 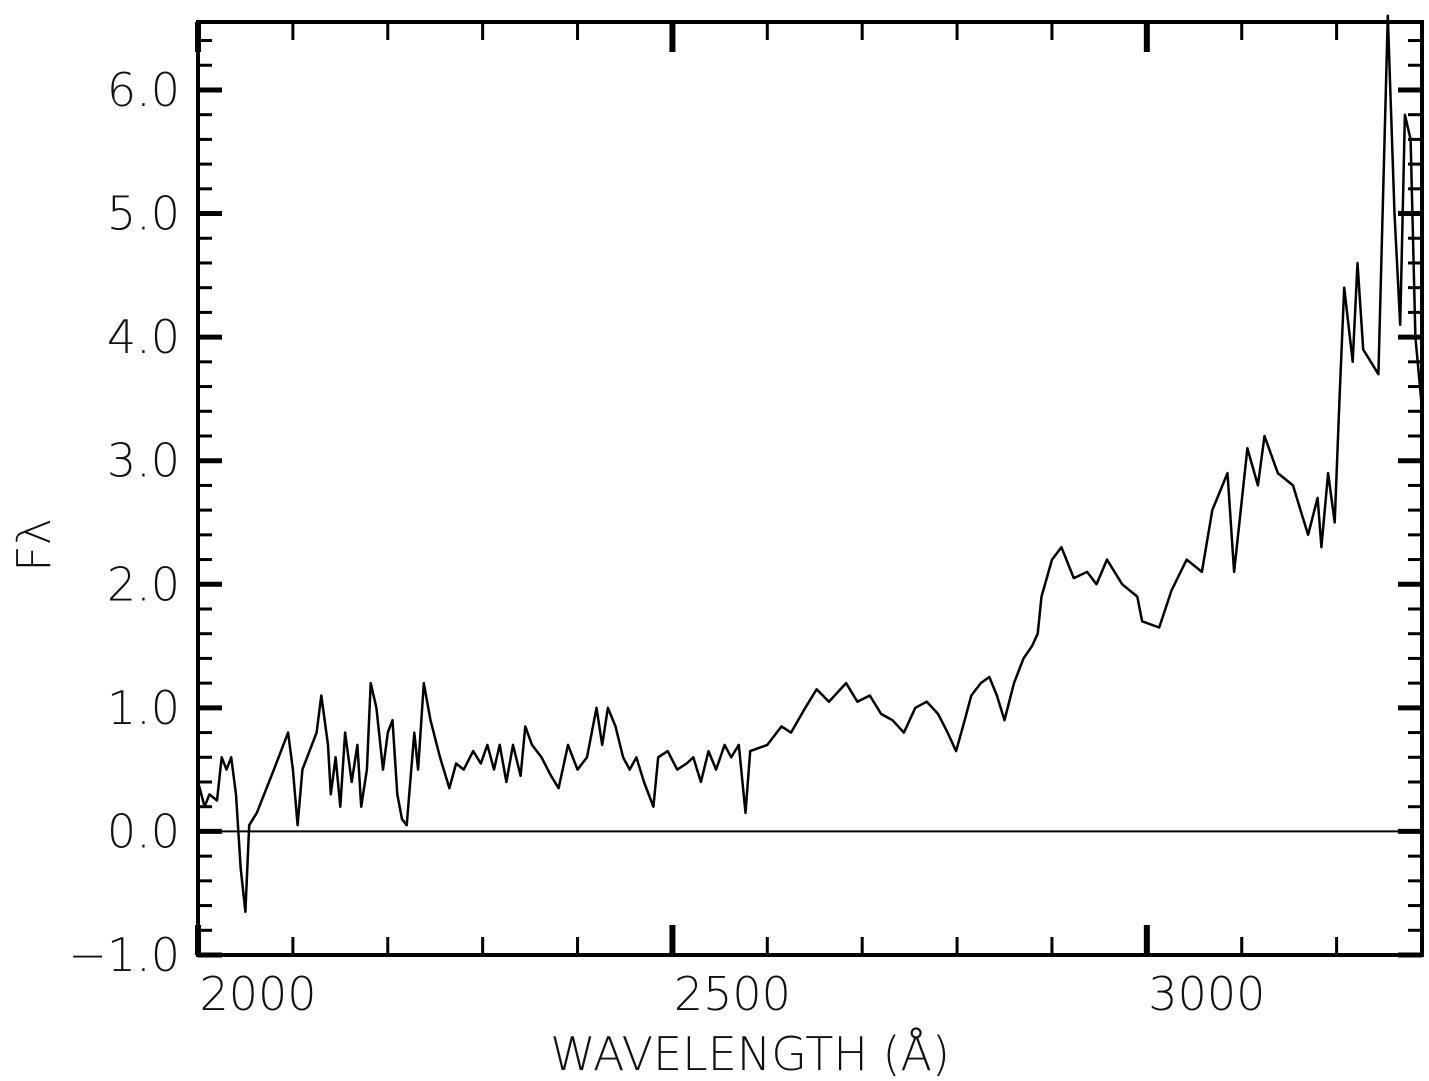 I want to click on y-tick-label: 3.0, so click(x=143, y=461).